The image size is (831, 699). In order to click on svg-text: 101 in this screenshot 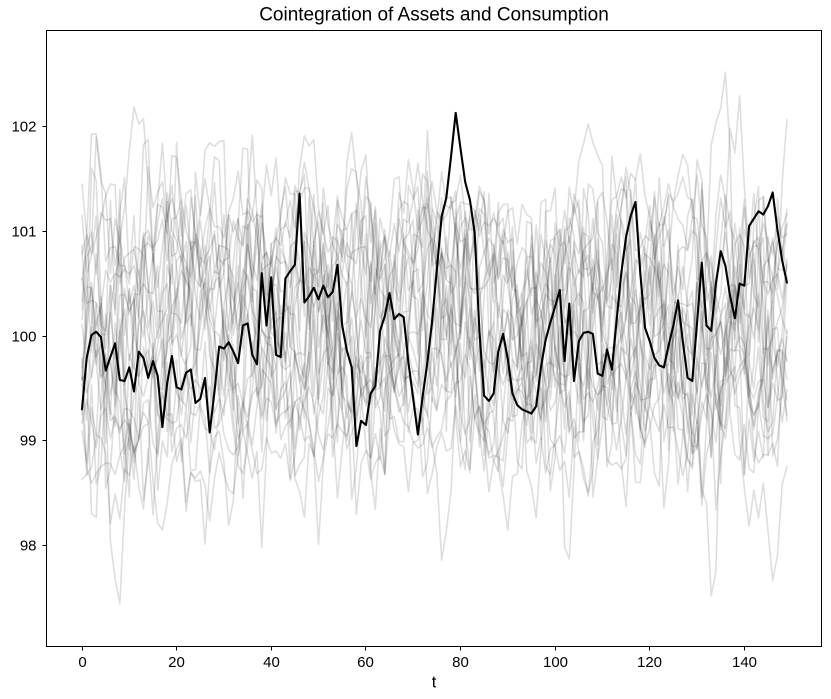, I will do `click(23, 232)`.